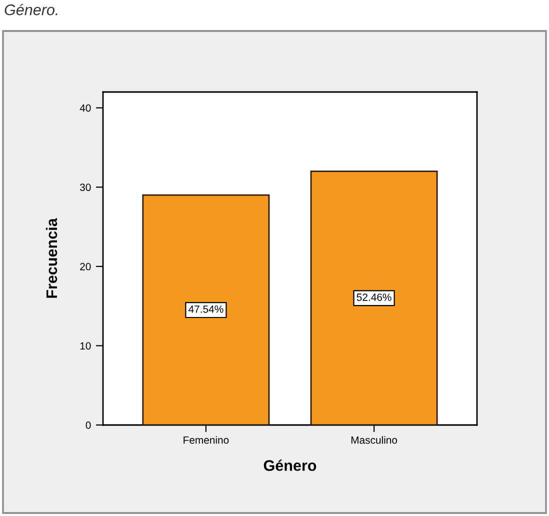 This screenshot has width=549, height=516. Describe the element at coordinates (374, 297) in the screenshot. I see `annotation: 52.46%` at that location.